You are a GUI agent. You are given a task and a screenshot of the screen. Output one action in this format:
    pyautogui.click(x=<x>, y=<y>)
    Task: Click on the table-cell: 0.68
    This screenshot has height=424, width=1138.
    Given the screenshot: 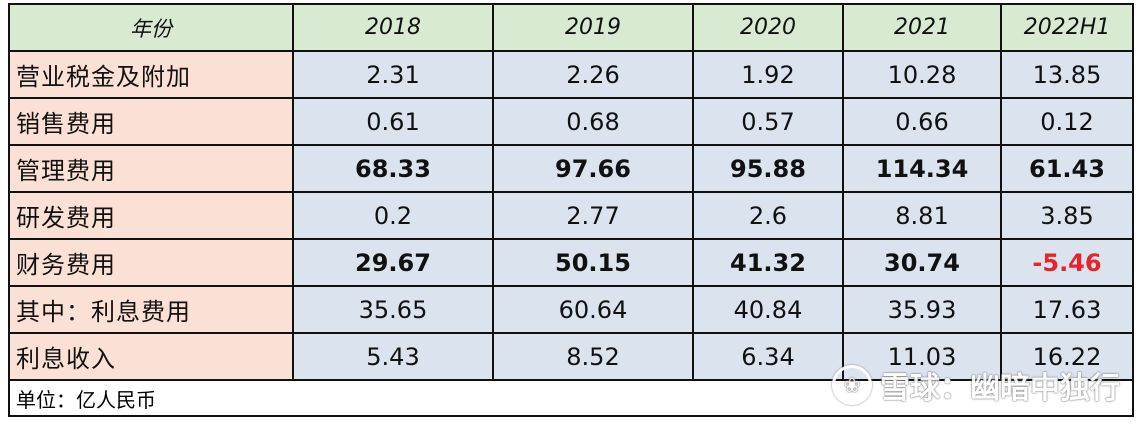 What is the action you would take?
    pyautogui.click(x=593, y=121)
    